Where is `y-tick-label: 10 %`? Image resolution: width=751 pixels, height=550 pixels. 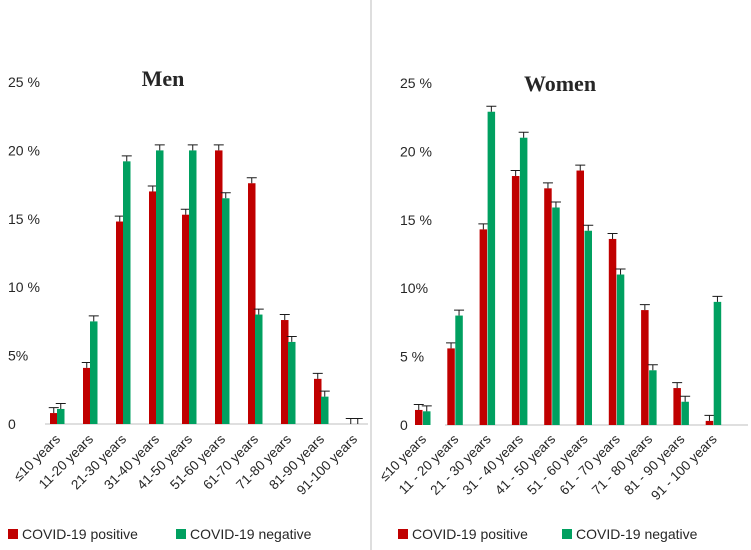 y-tick-label: 10 % is located at coordinates (24, 287).